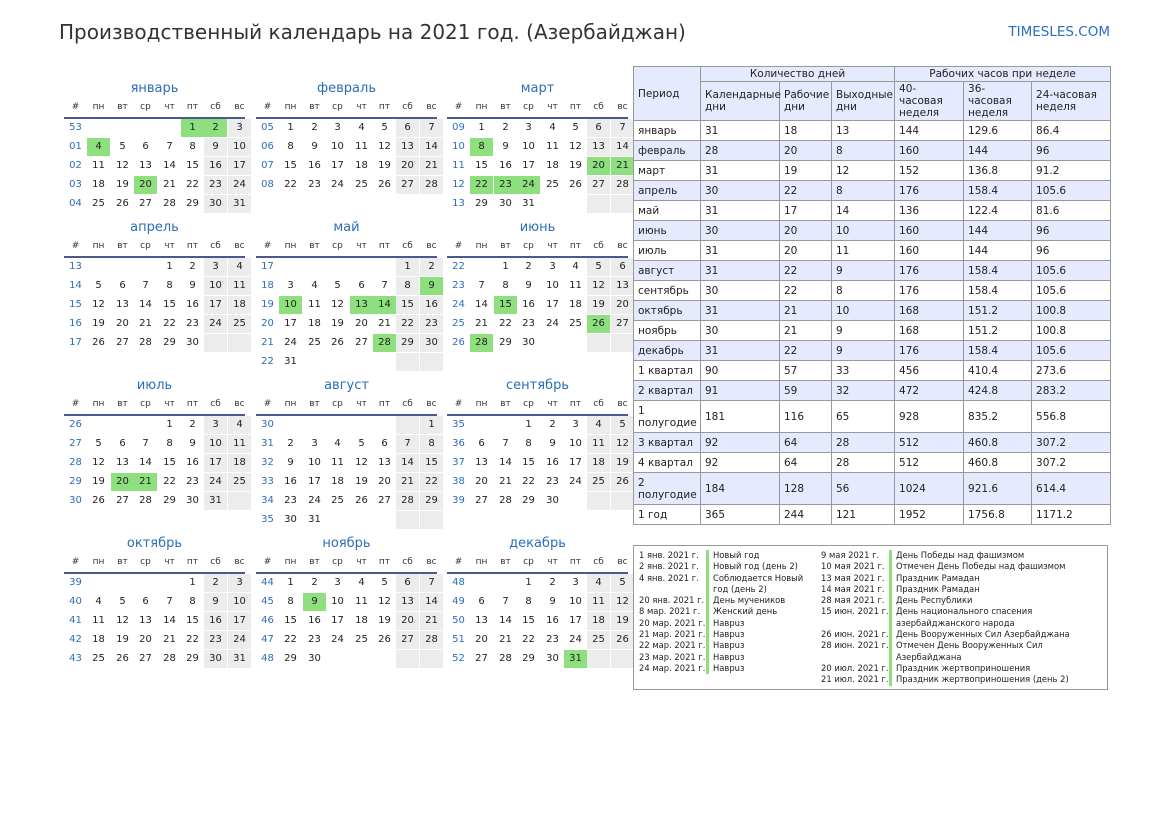  Describe the element at coordinates (667, 170) in the screenshot. I see `period-cell: март` at that location.